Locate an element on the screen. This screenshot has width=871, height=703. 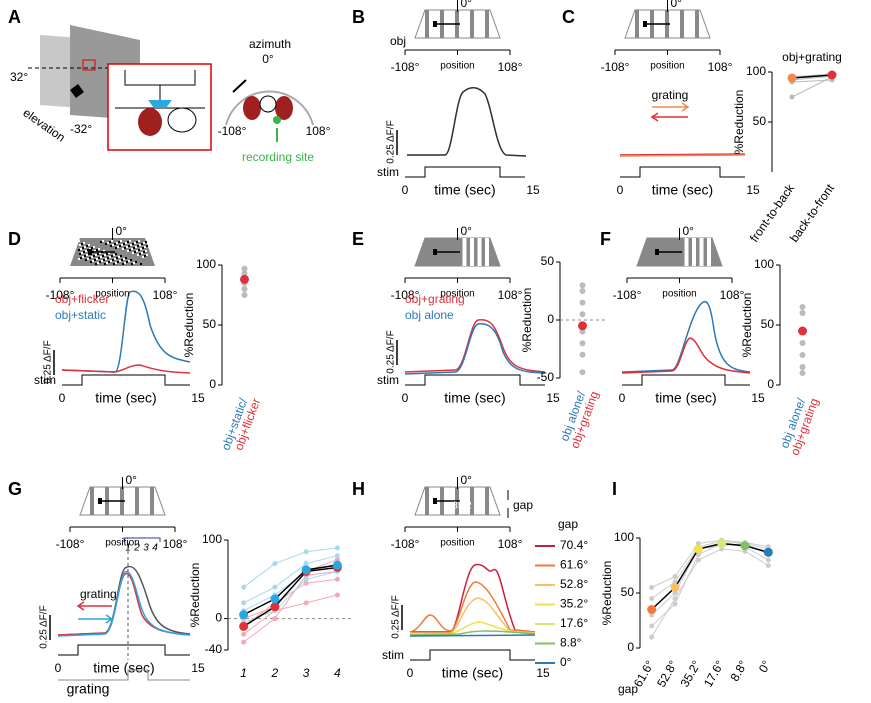
x-tick-label: 61.6° is located at coordinates (644, 674).